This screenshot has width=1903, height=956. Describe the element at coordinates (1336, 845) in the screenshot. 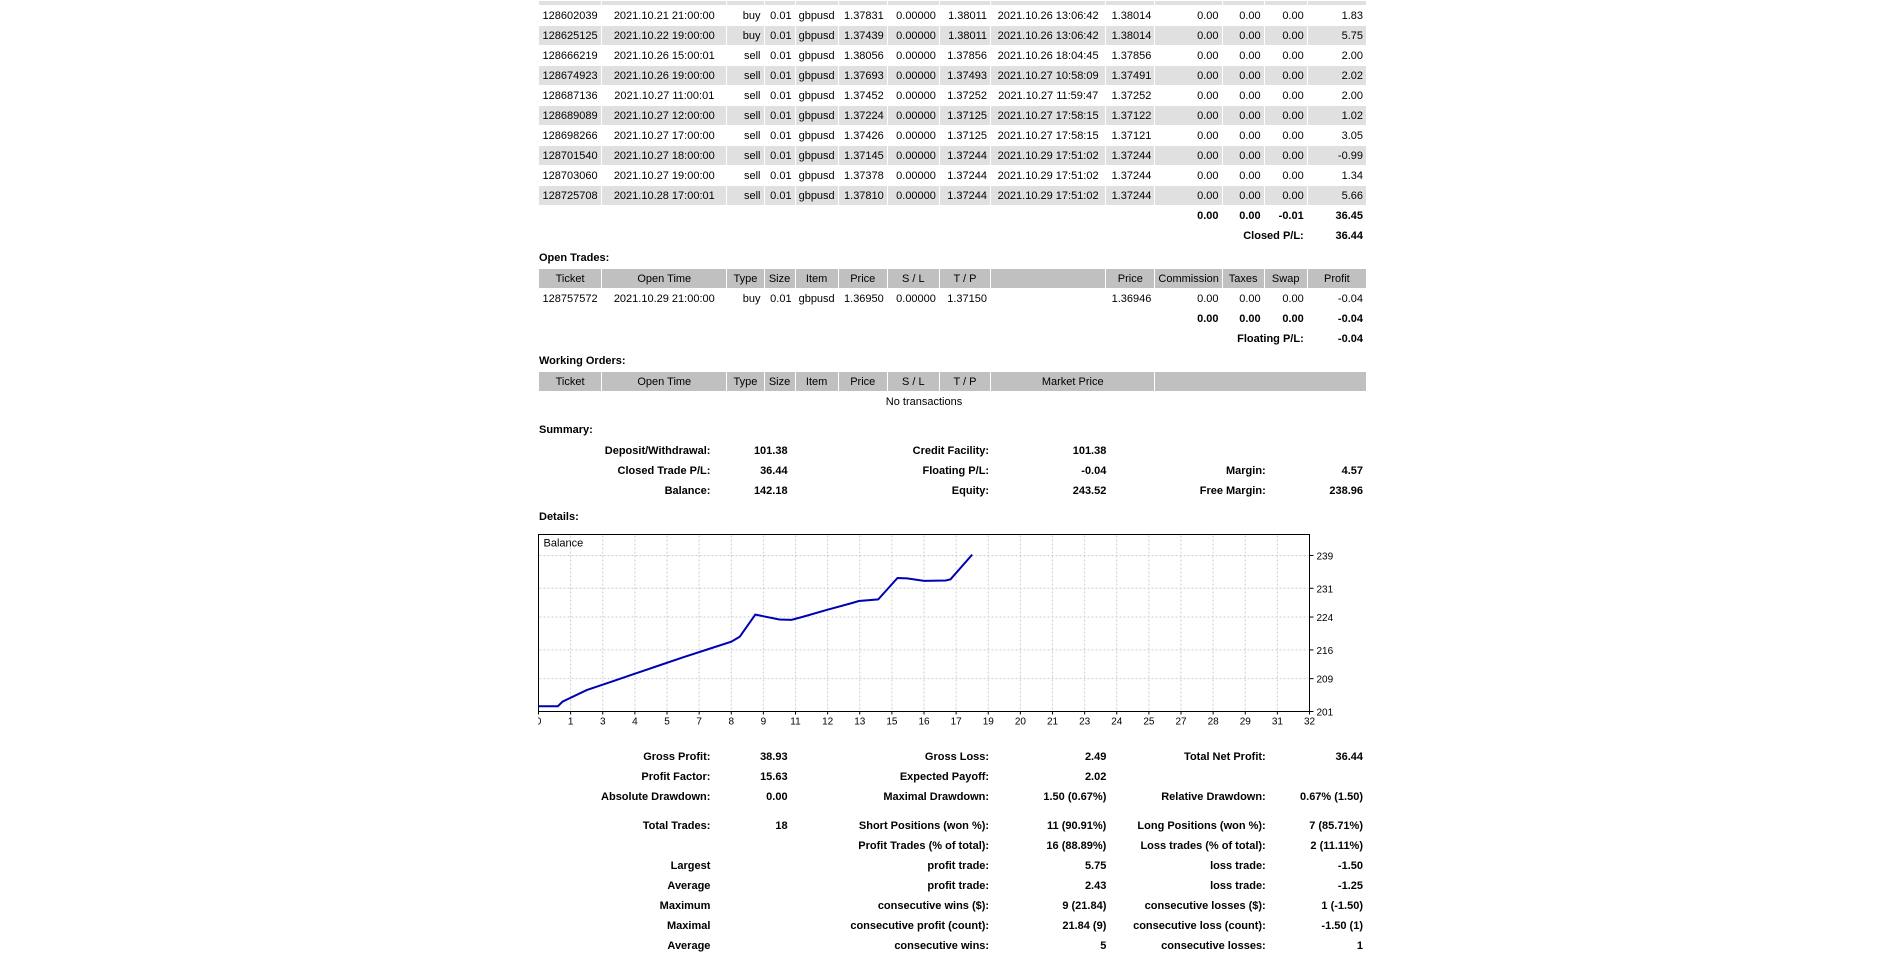

I see `stat-value: 2 (11.11%)` at that location.